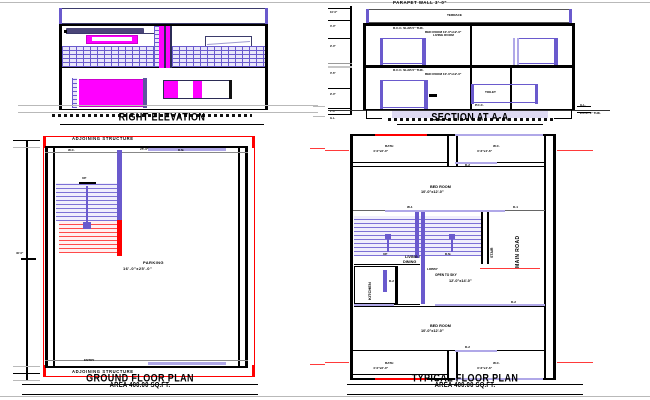 The width and height of the screenshot is (650, 400). What do you see at coordinates (381, 94) in the screenshot?
I see `section-lower-room-left-jamb2` at bounding box center [381, 94].